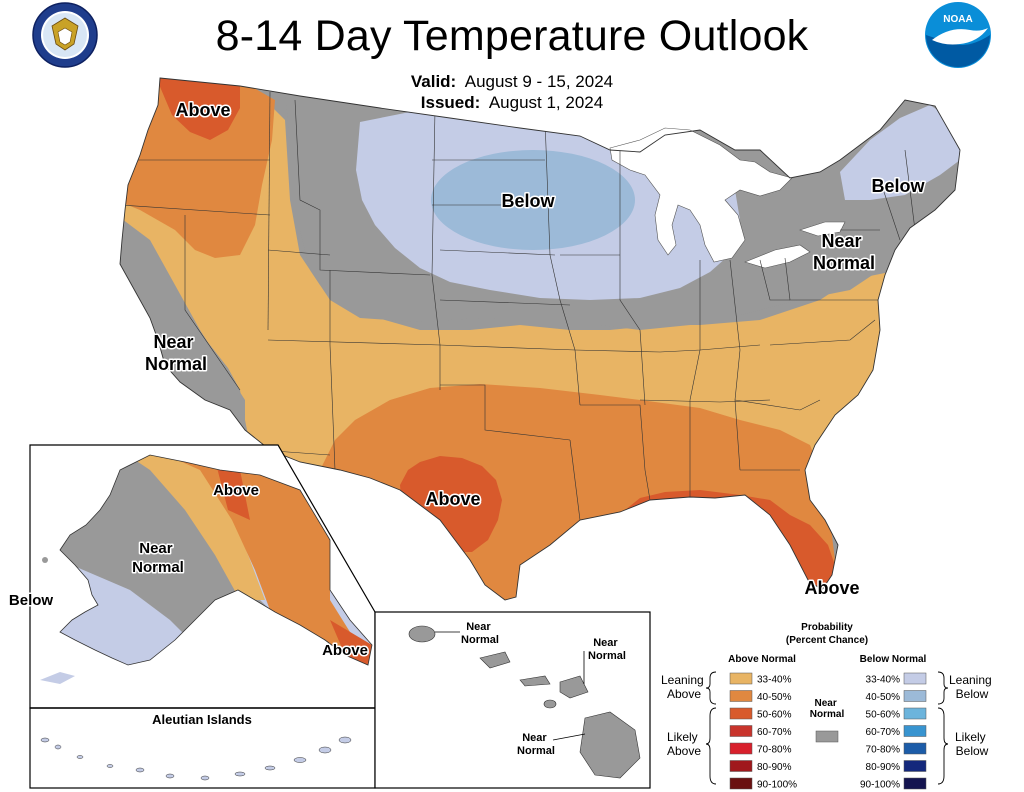  Describe the element at coordinates (957, 19) in the screenshot. I see `noaa-logo-text: NOAA` at that location.